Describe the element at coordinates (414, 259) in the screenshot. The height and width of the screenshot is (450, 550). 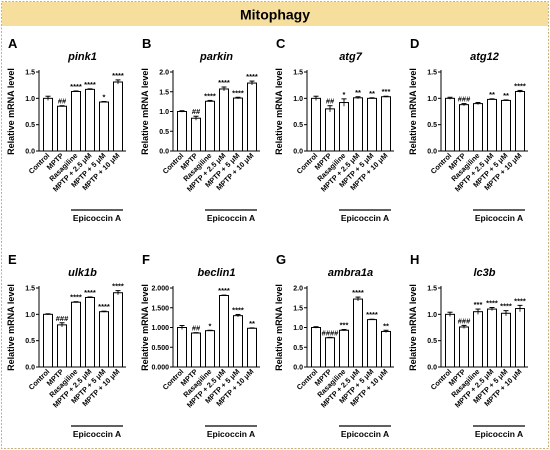
I see `panel-letter: H` at that location.